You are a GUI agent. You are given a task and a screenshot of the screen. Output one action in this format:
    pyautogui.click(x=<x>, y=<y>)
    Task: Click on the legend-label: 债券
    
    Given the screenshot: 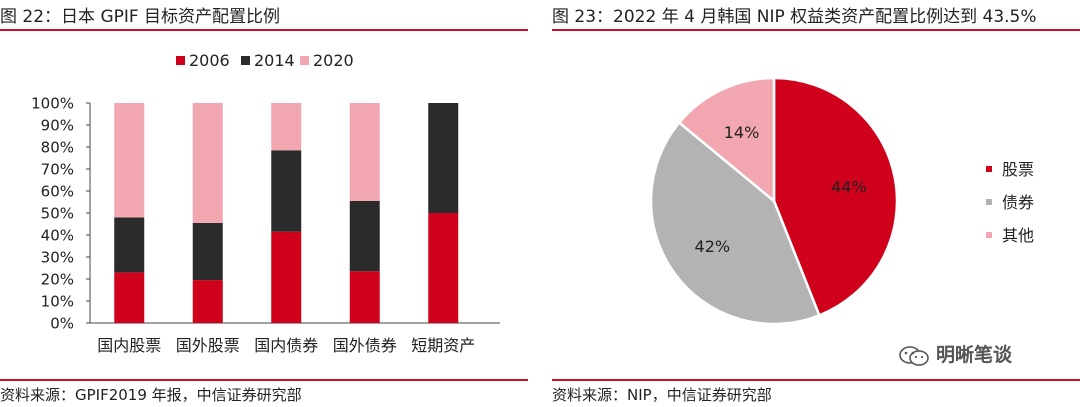 What is the action you would take?
    pyautogui.click(x=1018, y=202)
    